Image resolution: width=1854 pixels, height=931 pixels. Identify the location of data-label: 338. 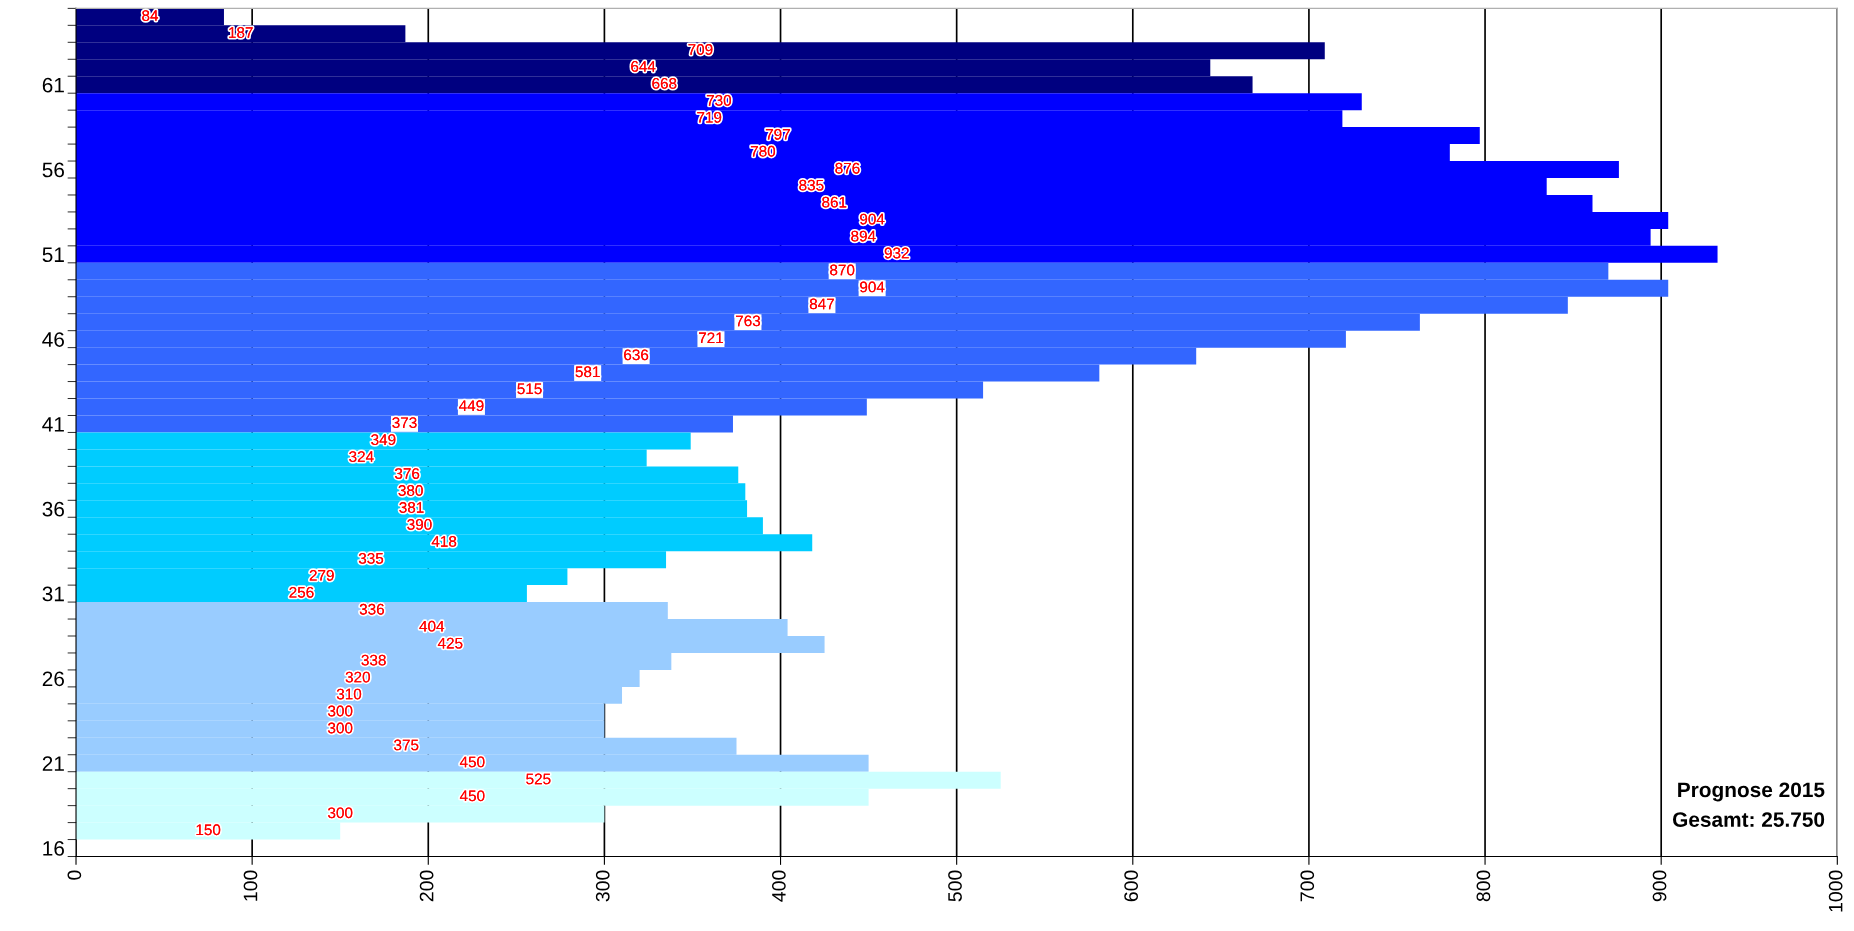
(373, 660).